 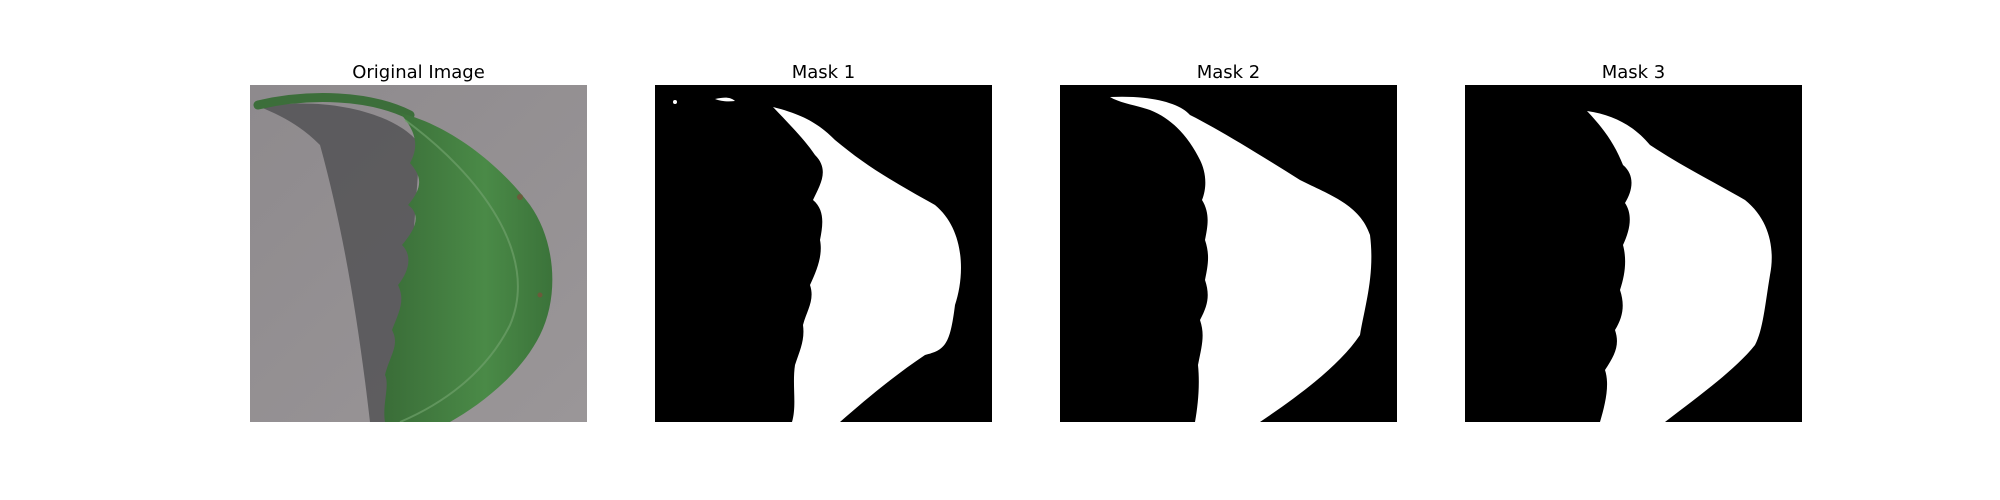 I want to click on panel-mask-3: Mask 3, so click(x=1633, y=241).